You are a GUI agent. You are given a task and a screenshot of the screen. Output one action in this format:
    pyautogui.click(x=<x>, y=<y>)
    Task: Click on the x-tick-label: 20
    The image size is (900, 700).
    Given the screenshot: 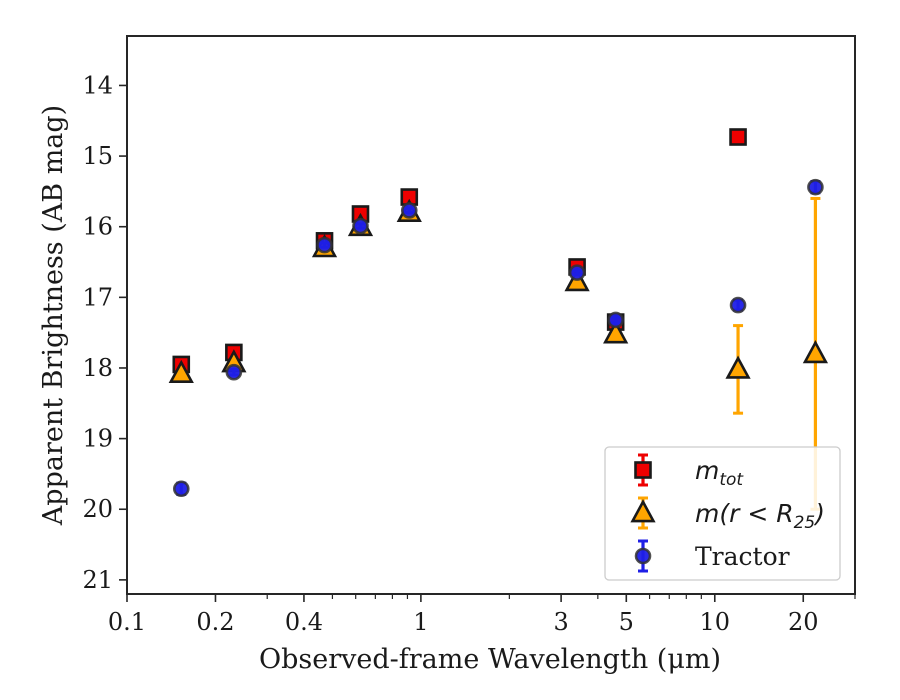 What is the action you would take?
    pyautogui.click(x=803, y=622)
    